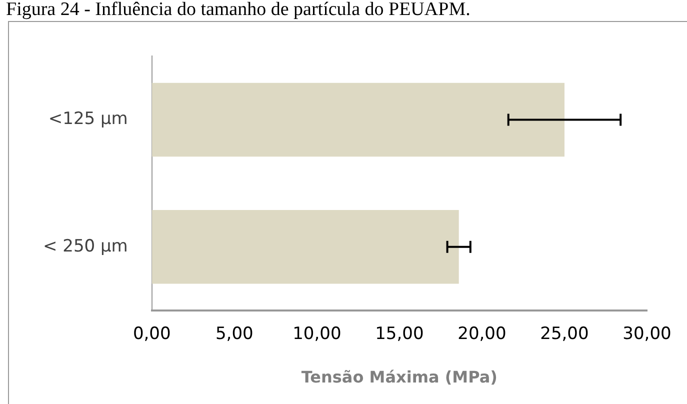 The image size is (687, 404). I want to click on y-tick-label: <125 µm, so click(88, 119).